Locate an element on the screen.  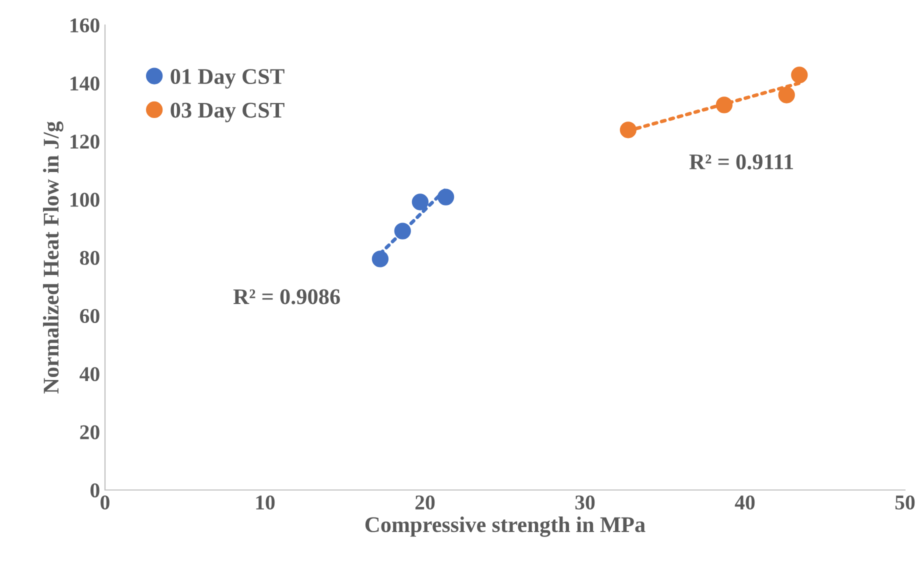
y-tick-label: 60 is located at coordinates (90, 316).